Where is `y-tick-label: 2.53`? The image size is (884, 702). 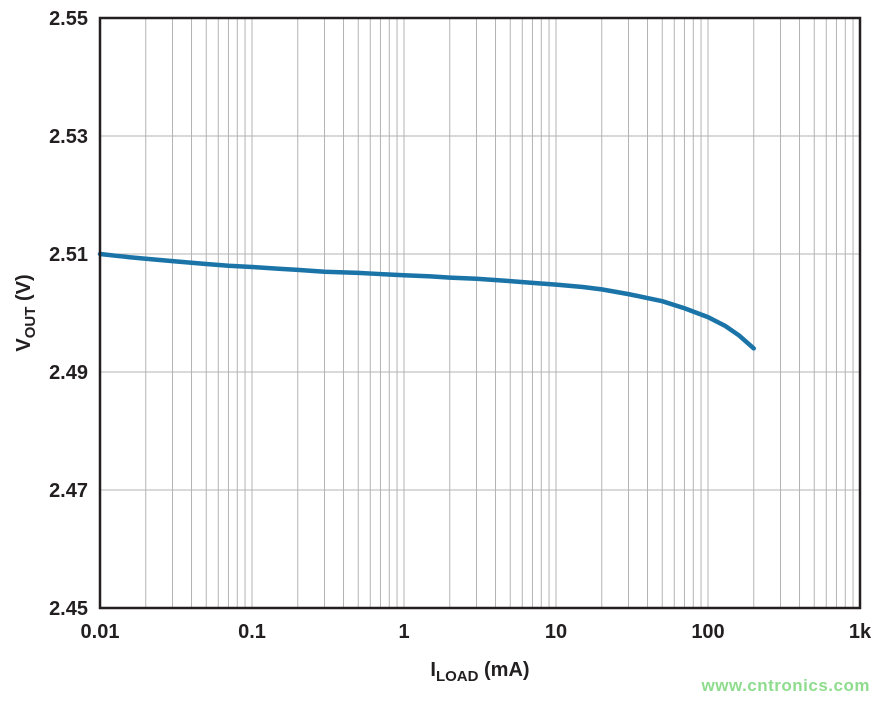 y-tick-label: 2.53 is located at coordinates (68, 137).